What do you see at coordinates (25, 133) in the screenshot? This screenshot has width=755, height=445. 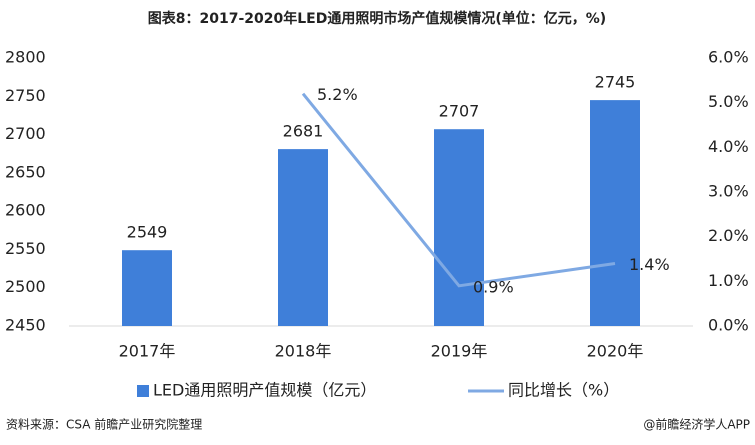 I see `y-tick-label: 2700` at bounding box center [25, 133].